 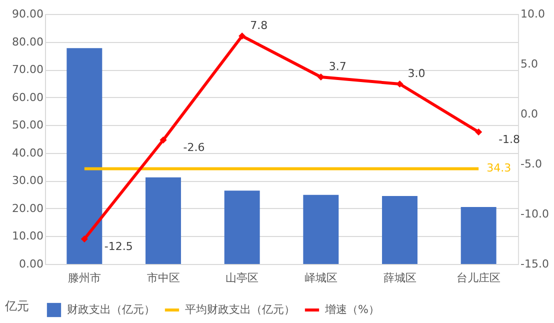 What do you see at coordinates (31, 264) in the screenshot?
I see `y-tick-label: 0.00` at bounding box center [31, 264].